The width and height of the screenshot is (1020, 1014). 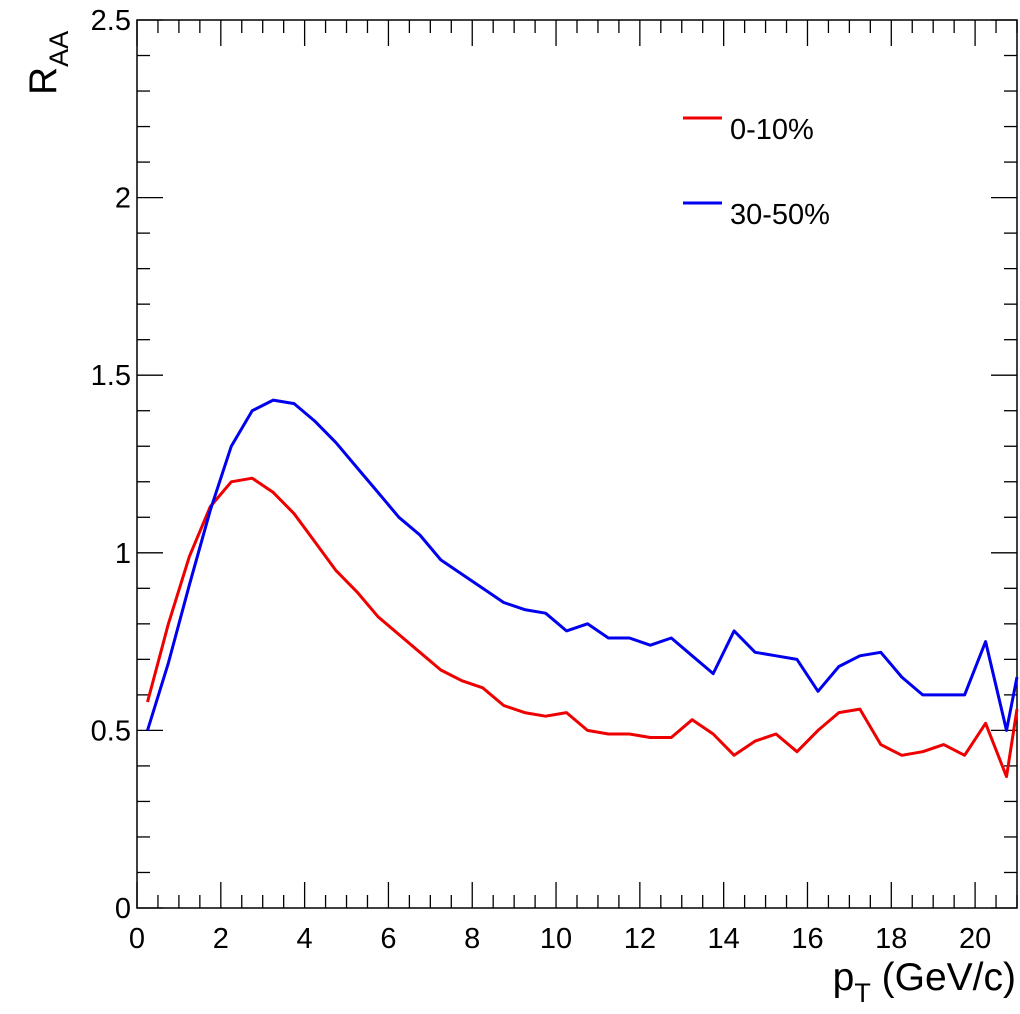 I want to click on x-tick-label: 10, so click(x=556, y=939).